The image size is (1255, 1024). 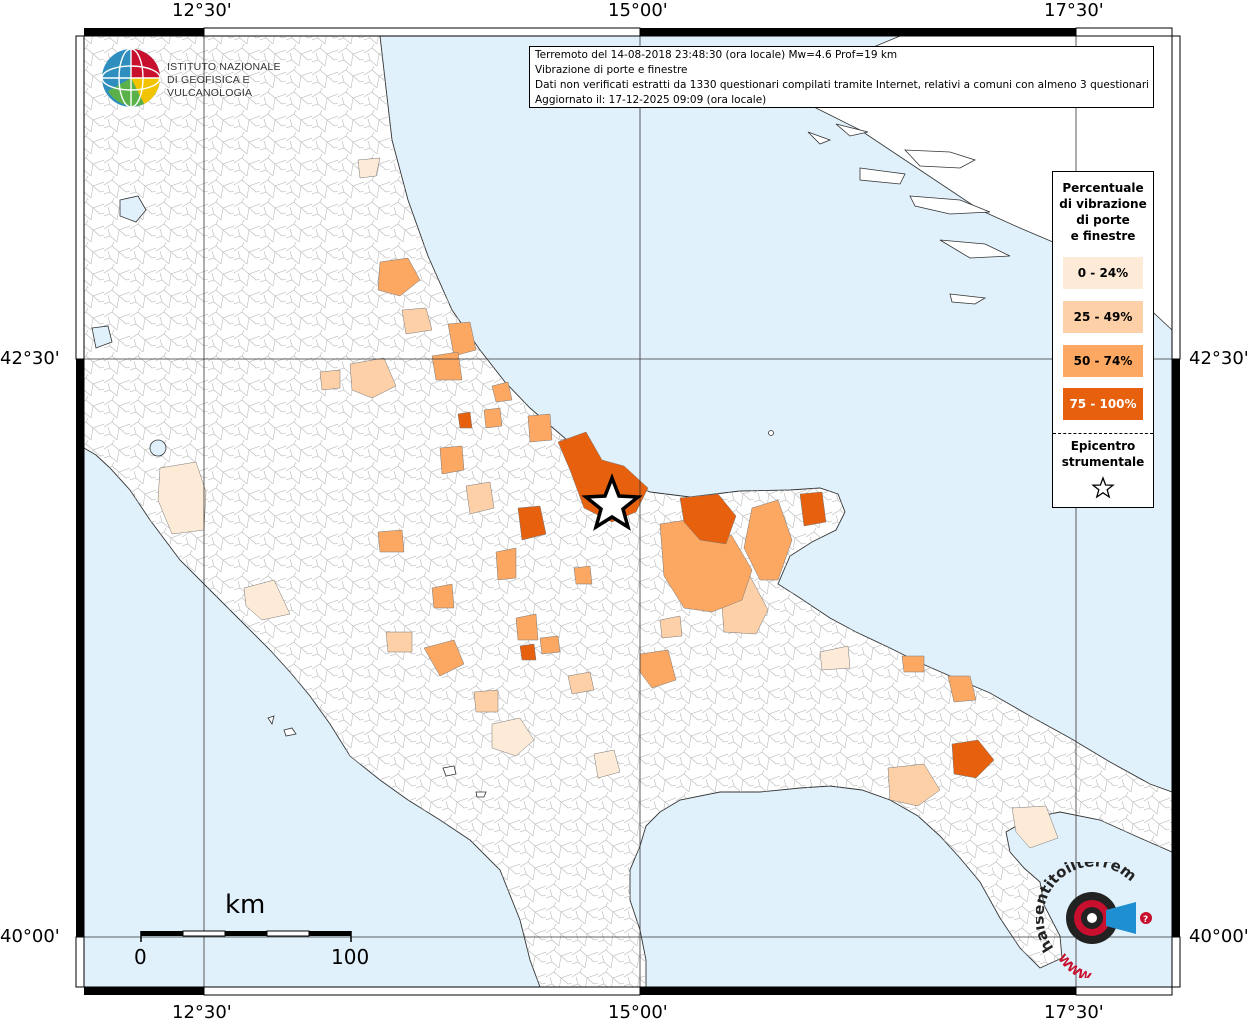 I want to click on lake-bolsena, so click(x=102, y=337).